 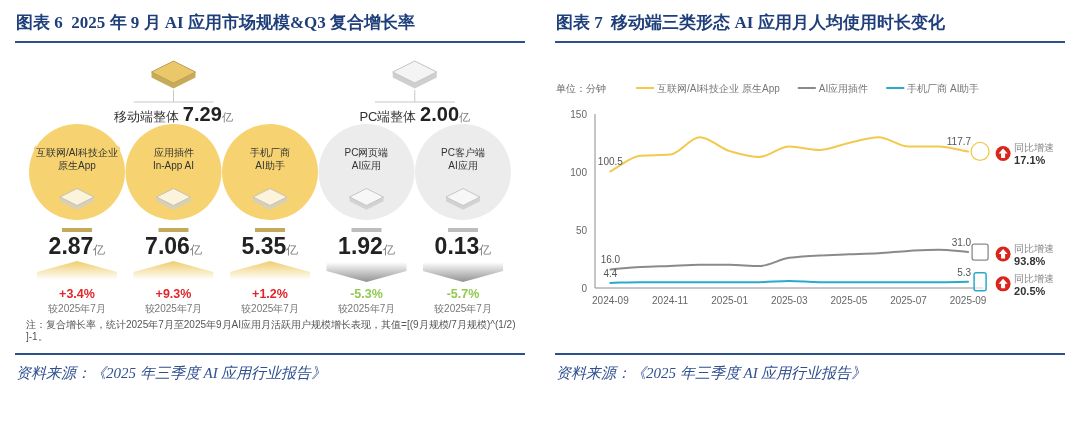 What do you see at coordinates (719, 88) in the screenshot?
I see `legend-label: 互联网/AI科技企业 原生App` at bounding box center [719, 88].